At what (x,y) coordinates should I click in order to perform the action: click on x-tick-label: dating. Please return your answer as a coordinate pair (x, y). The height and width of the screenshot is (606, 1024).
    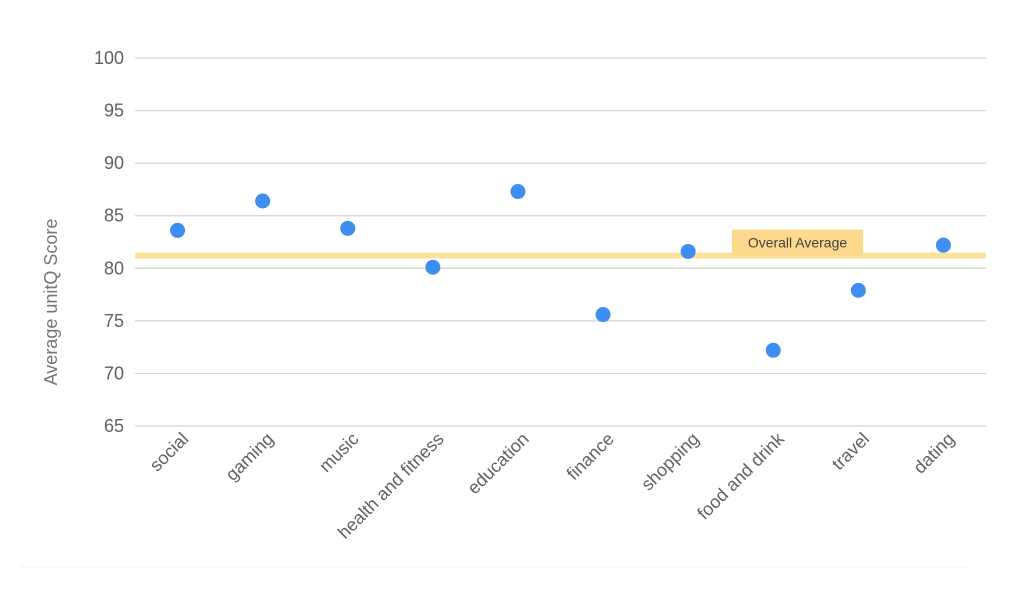
    Looking at the image, I should click on (933, 453).